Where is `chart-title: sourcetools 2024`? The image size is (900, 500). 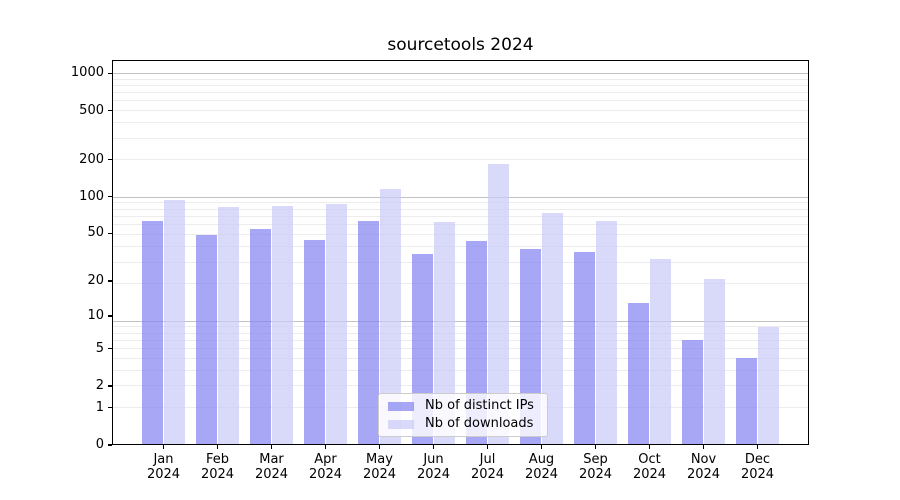
chart-title: sourcetools 2024 is located at coordinates (460, 45).